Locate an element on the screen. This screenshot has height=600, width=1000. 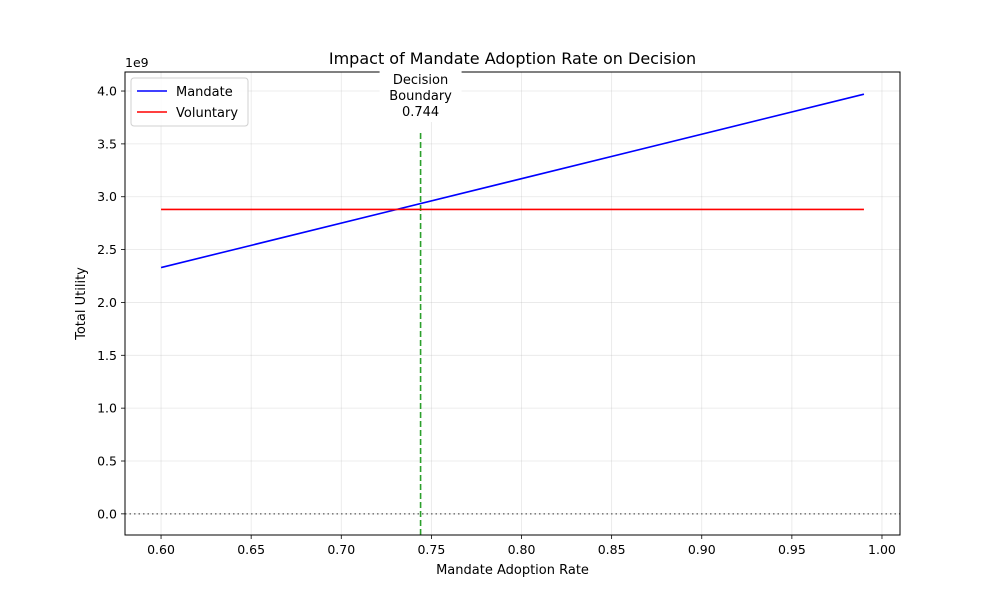
y-tick-label: 2.0 is located at coordinates (107, 302).